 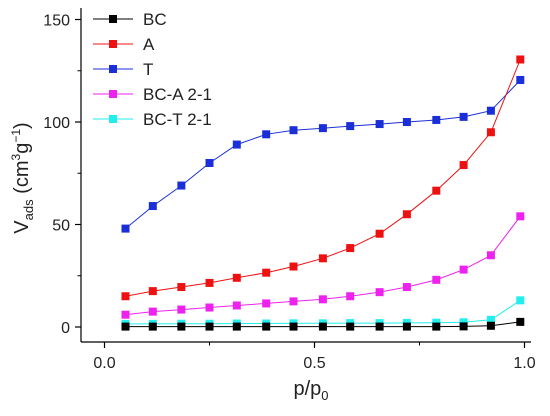 I want to click on legend-label-bc-a-2-1: BC-A 2-1, so click(x=177, y=94).